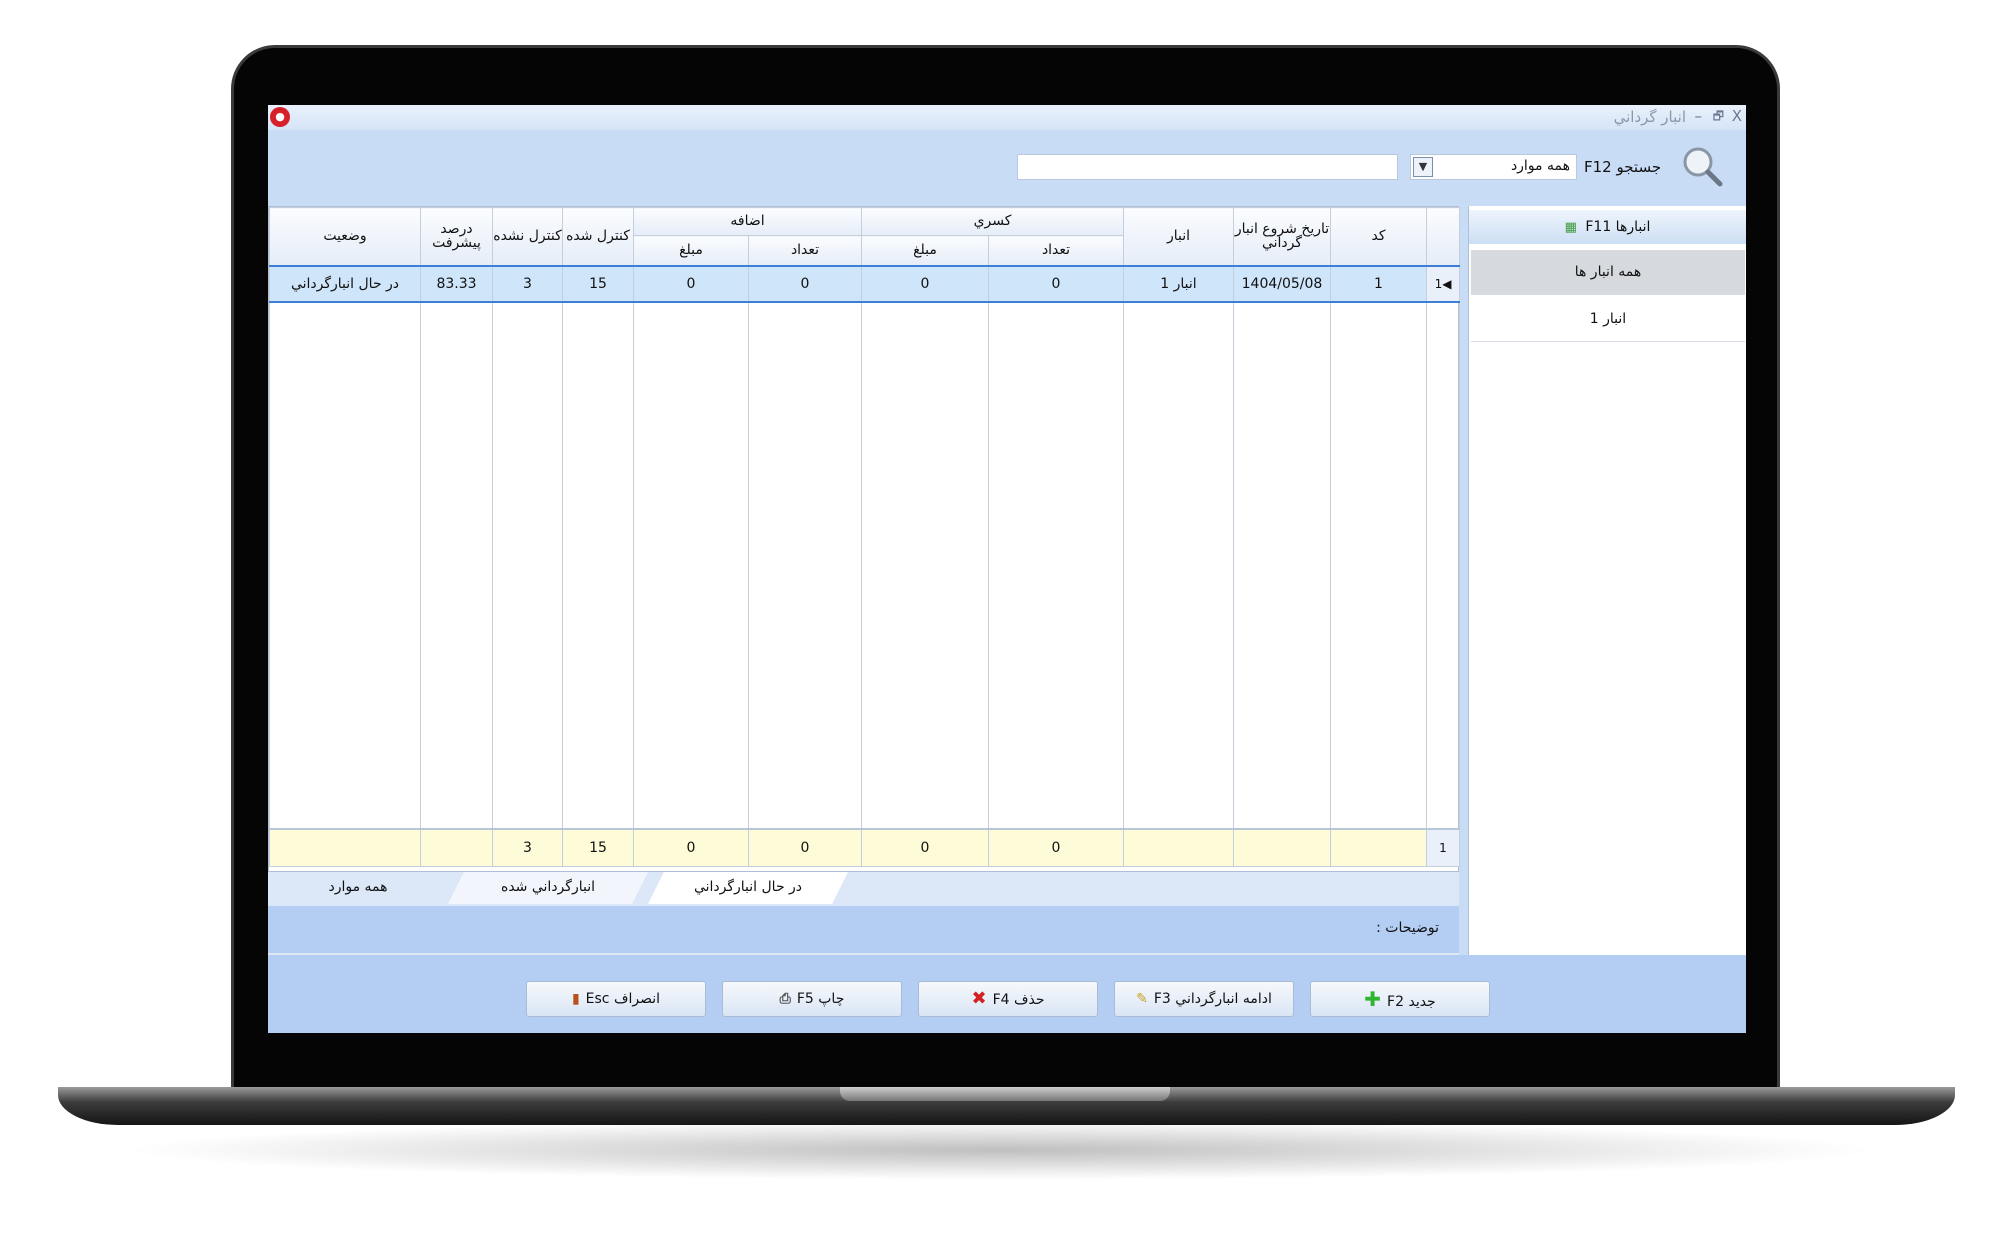 The image size is (2000, 1247). I want to click on column-header-warehouse: انبار, so click(1178, 236).